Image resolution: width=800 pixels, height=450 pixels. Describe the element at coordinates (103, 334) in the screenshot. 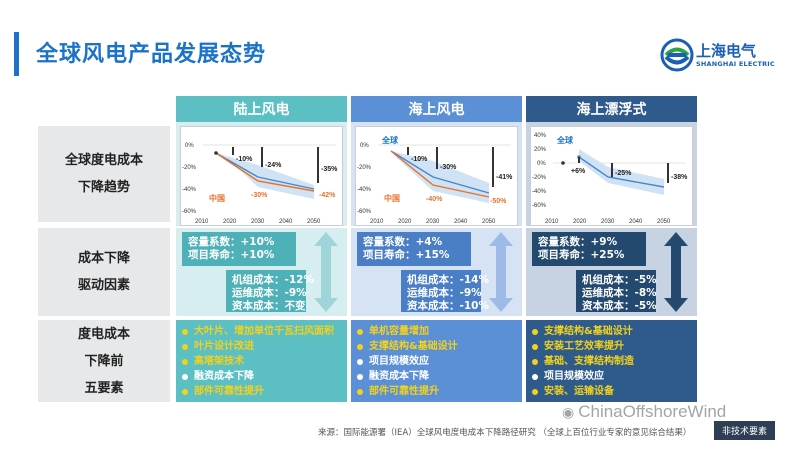

I see `row-label-line: 度电成本` at that location.